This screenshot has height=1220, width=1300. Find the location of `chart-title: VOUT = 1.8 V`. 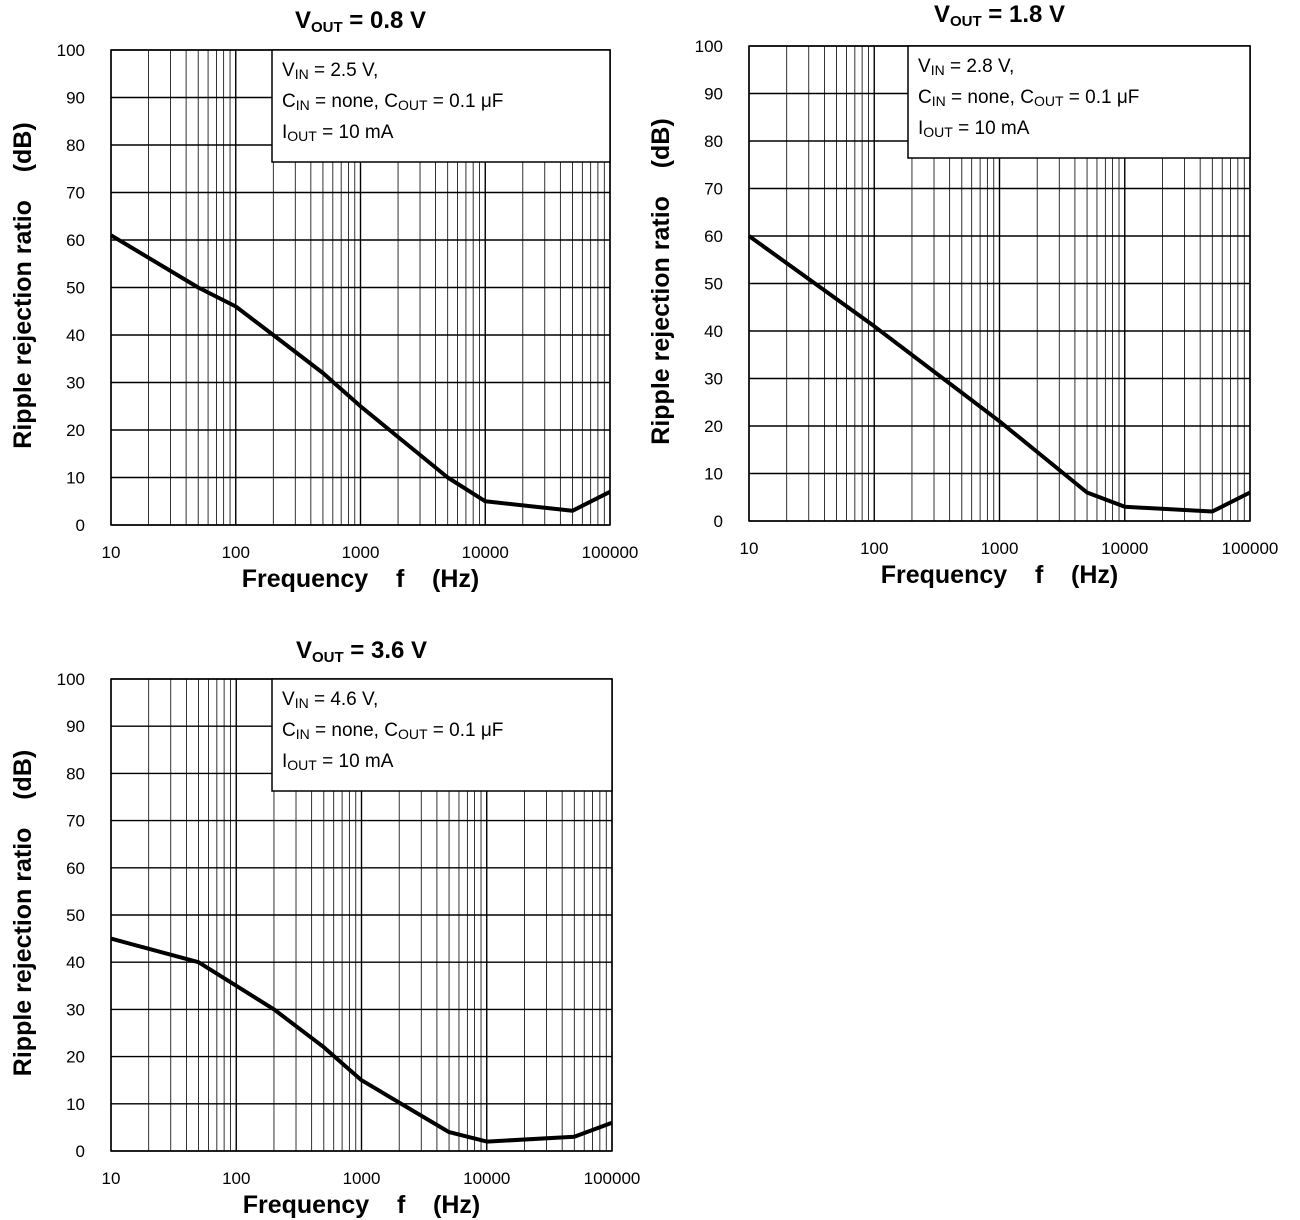

chart-title: VOUT = 1.8 V is located at coordinates (999, 15).